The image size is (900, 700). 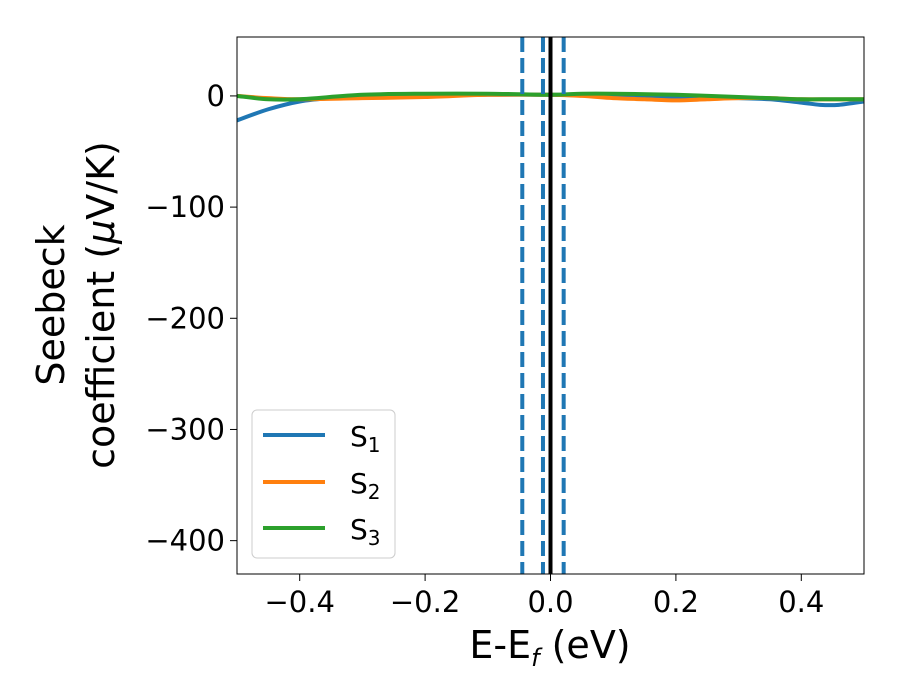 I want to click on y-axis-title-line2: coefficient (μV/K), so click(x=101, y=305).